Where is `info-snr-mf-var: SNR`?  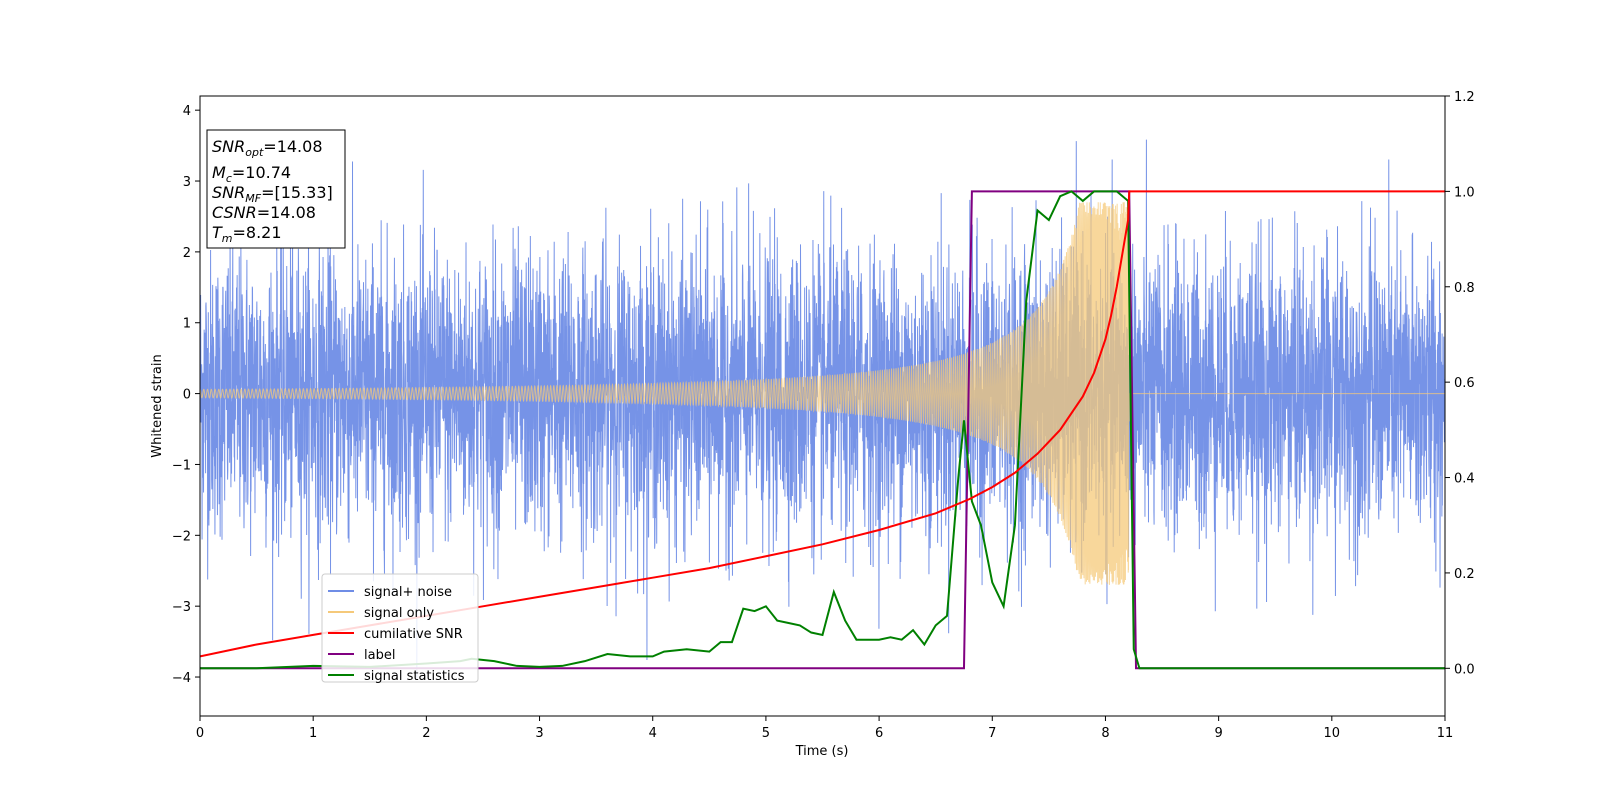
info-snr-mf-var: SNR is located at coordinates (228, 192).